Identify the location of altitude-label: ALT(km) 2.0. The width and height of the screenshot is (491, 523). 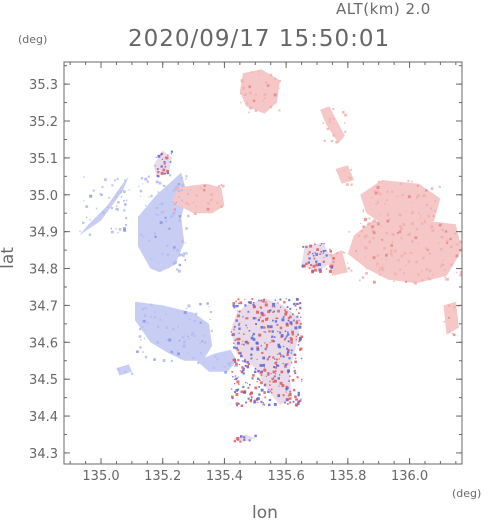
(383, 9).